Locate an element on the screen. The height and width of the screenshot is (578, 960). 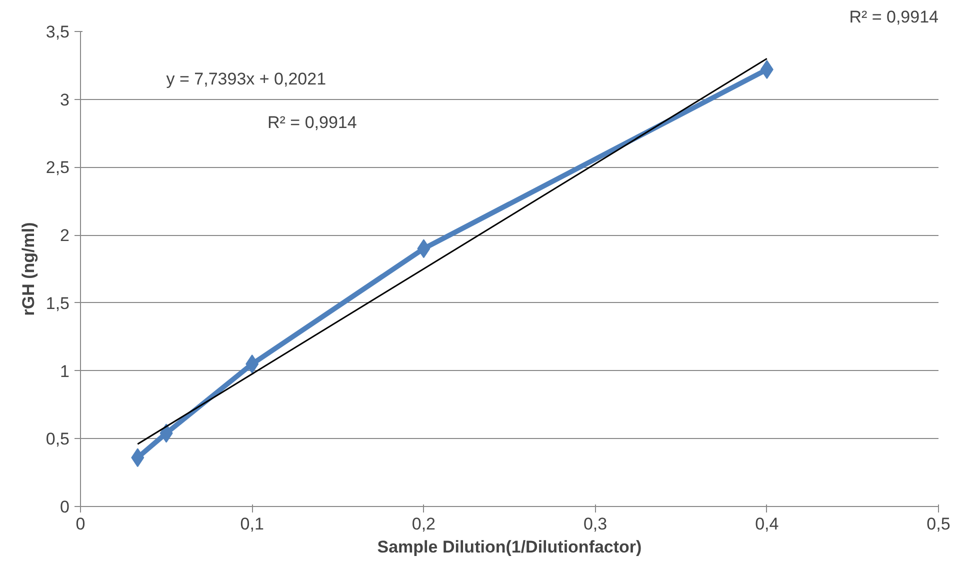
y-tick-label: 2,5 is located at coordinates (58, 168).